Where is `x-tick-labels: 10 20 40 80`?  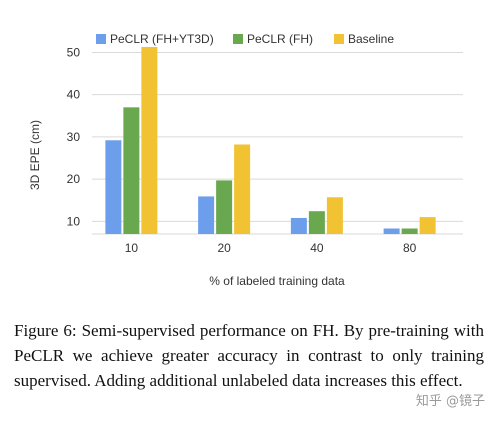 x-tick-labels: 10 20 40 80 is located at coordinates (271, 248).